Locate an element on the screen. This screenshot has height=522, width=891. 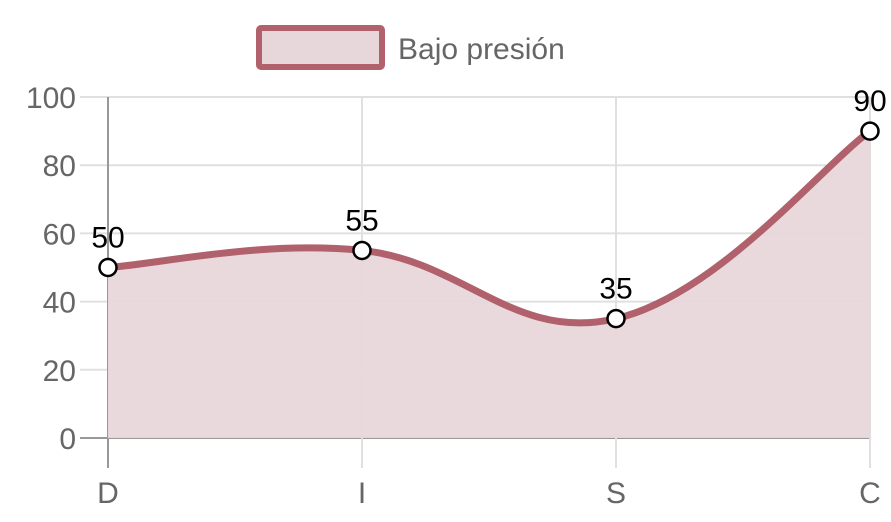
y-tick-label: 40 is located at coordinates (59, 303).